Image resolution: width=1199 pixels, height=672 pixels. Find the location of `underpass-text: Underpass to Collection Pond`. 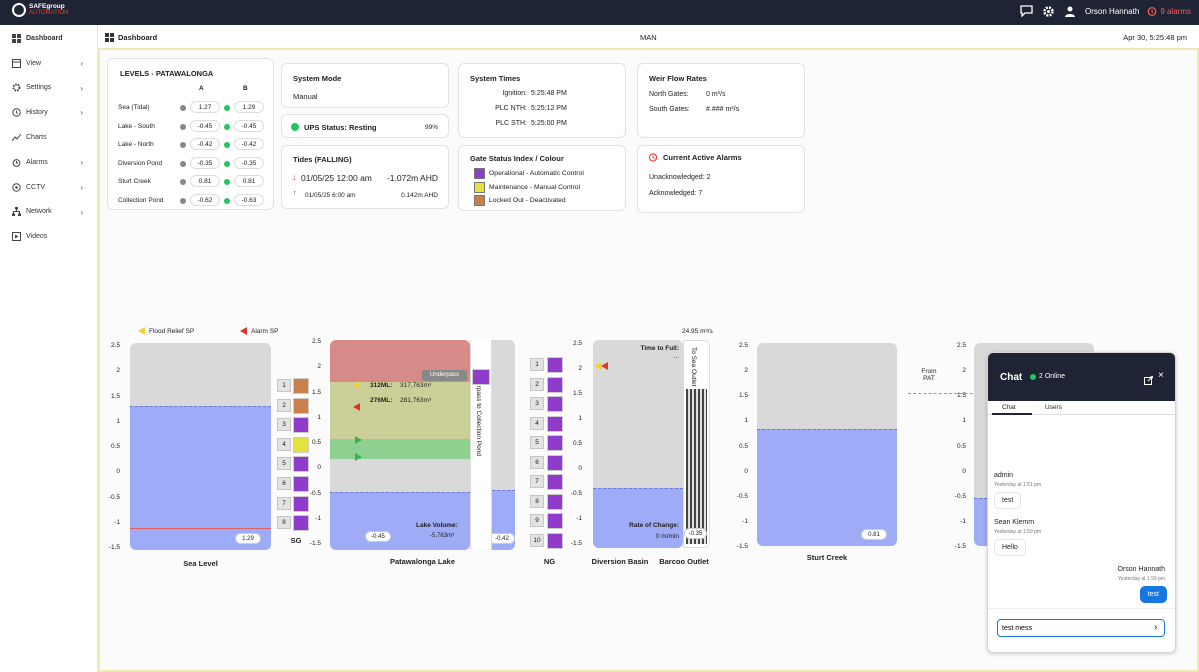

underpass-text: Underpass to Collection Pond is located at coordinates (478, 413).